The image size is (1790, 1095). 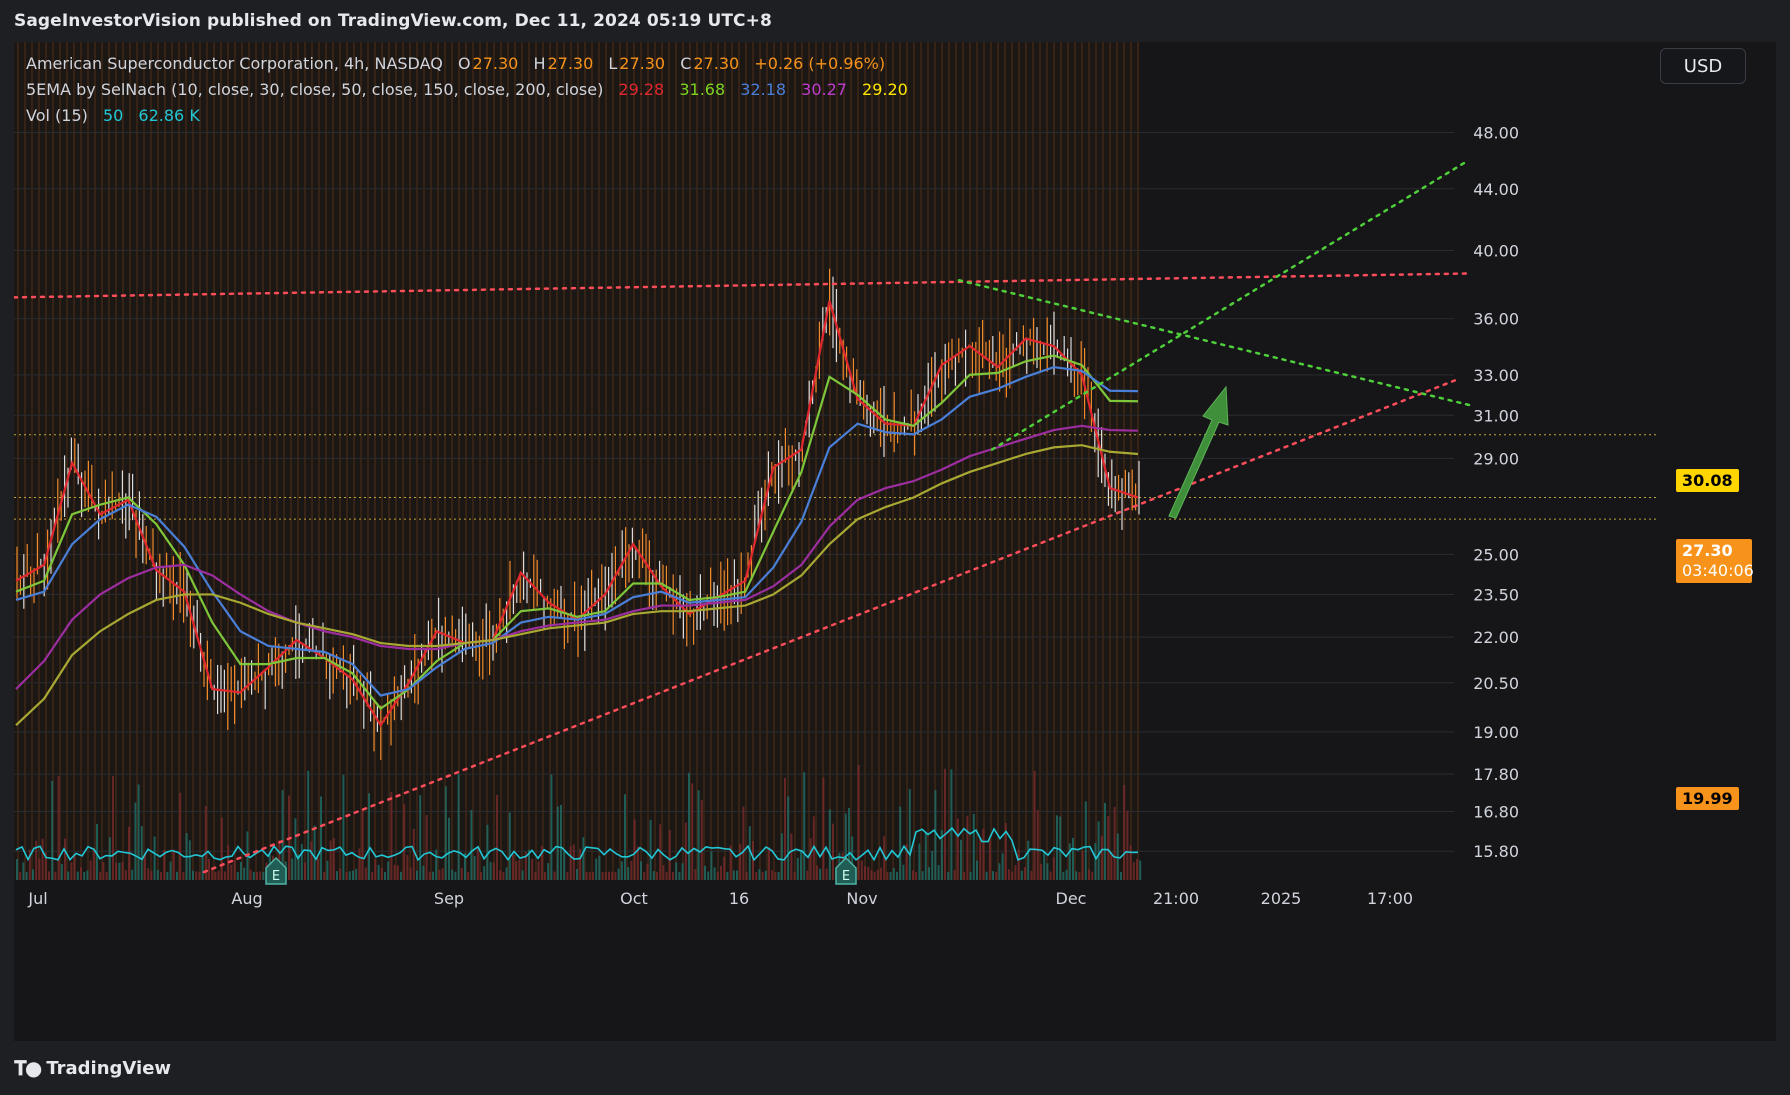 What do you see at coordinates (1496, 774) in the screenshot?
I see `price-tick-label: 17.80` at bounding box center [1496, 774].